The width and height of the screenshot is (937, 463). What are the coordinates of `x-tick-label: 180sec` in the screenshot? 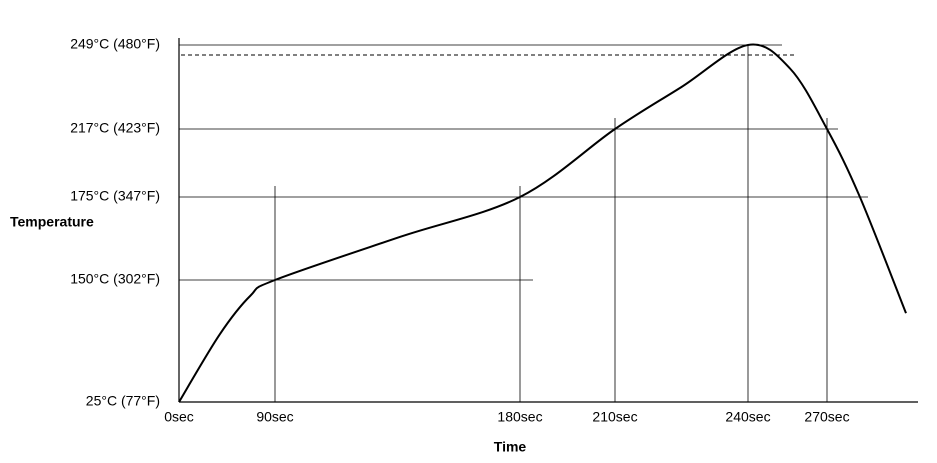 It's located at (519, 417).